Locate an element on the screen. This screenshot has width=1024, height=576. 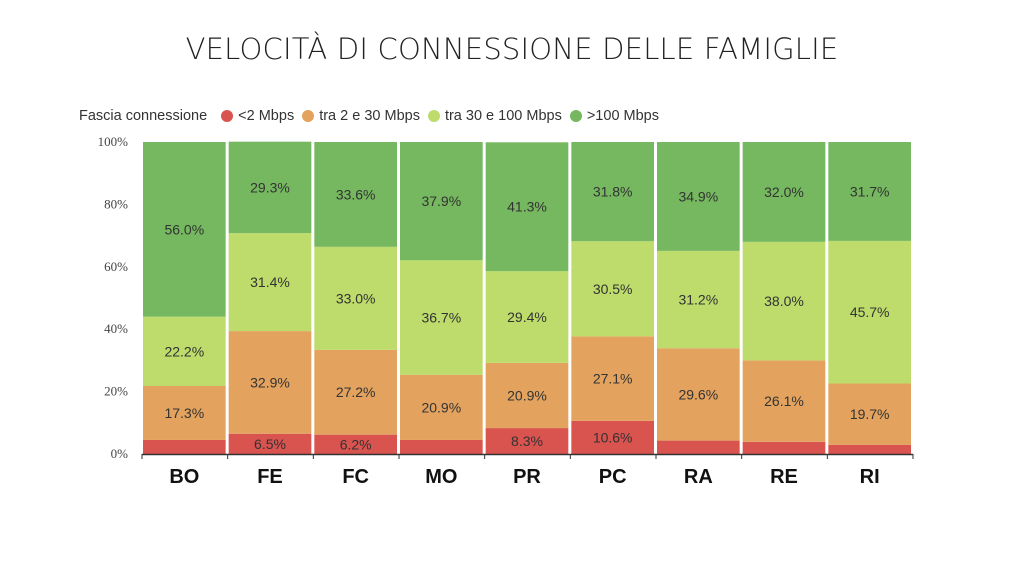
data-label: 41.3% is located at coordinates (527, 207).